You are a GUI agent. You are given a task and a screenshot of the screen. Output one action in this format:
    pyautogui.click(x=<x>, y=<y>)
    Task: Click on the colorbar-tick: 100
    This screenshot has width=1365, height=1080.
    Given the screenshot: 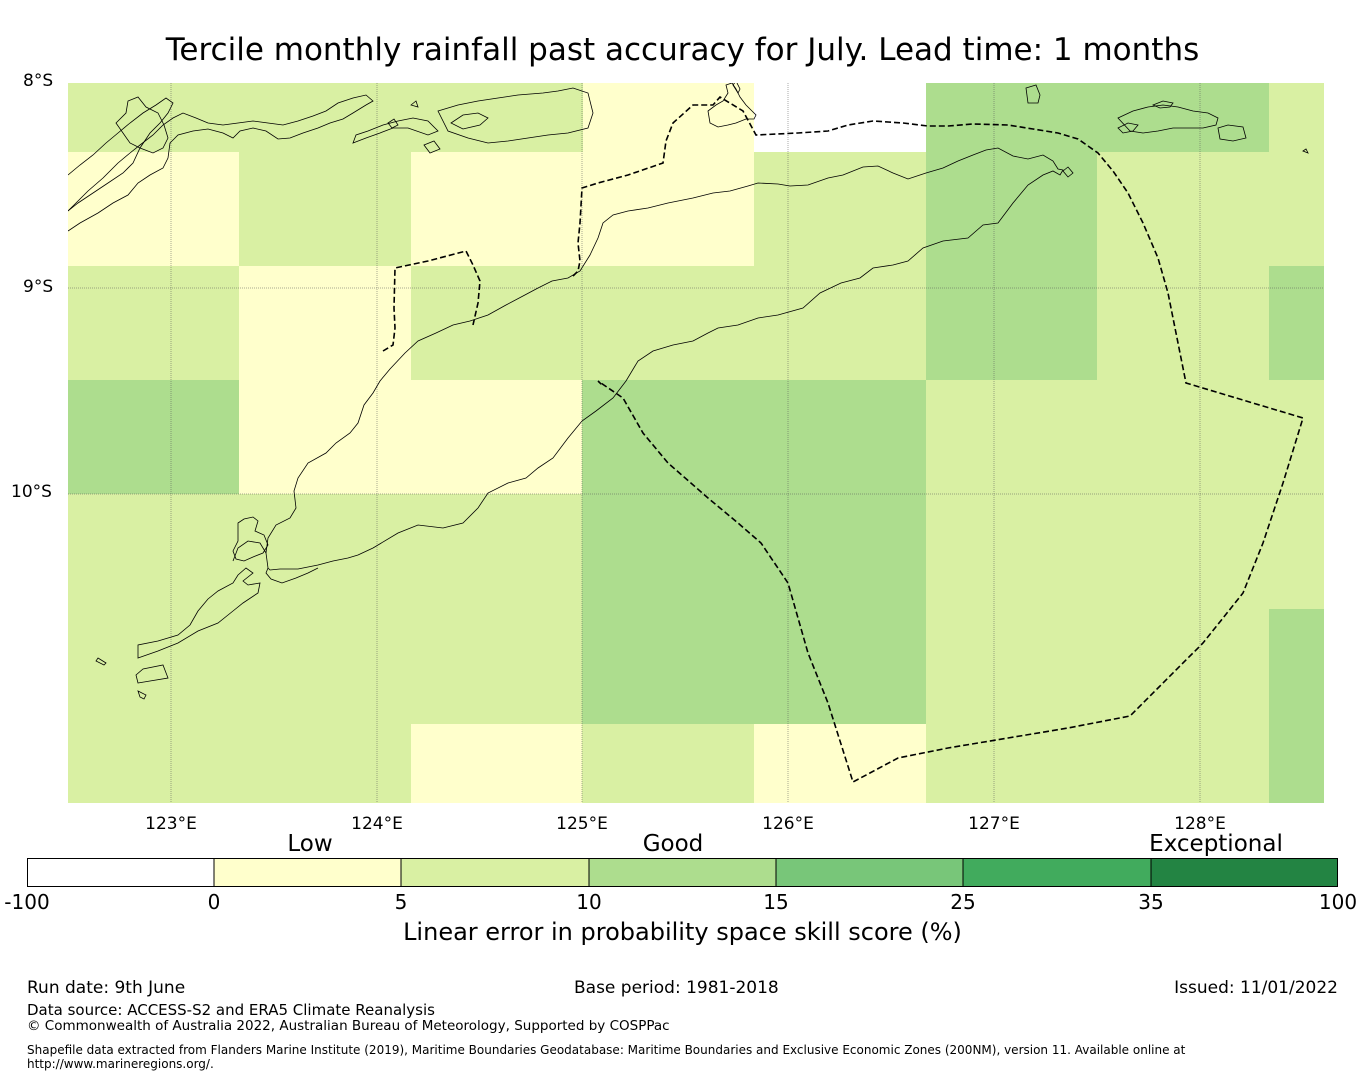 What is the action you would take?
    pyautogui.click(x=1338, y=902)
    